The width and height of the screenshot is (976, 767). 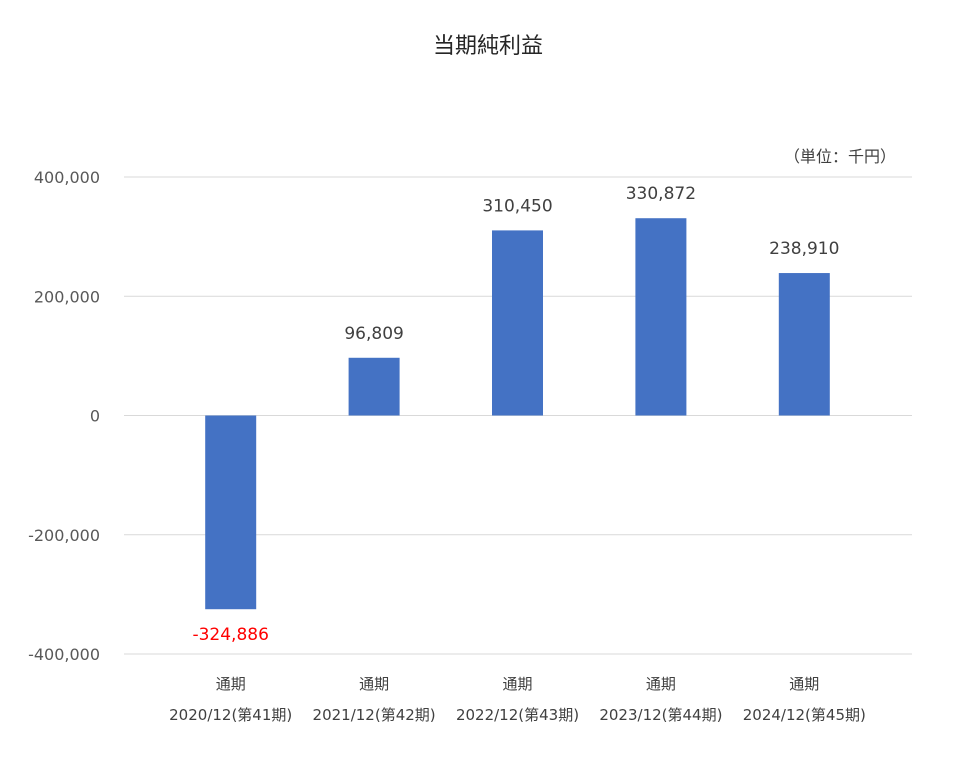 I want to click on data-label: 96,809, so click(x=373, y=334).